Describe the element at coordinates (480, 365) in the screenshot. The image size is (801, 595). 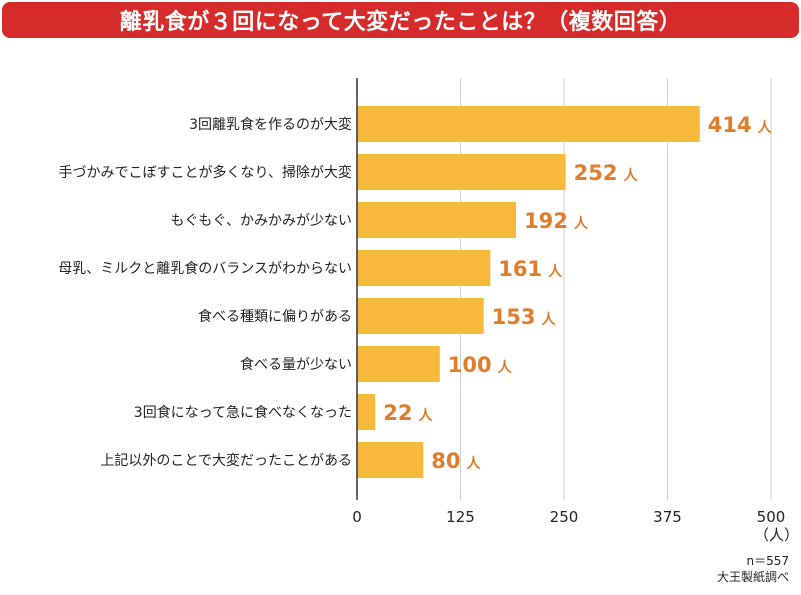
I see `value-label: 100 人` at that location.